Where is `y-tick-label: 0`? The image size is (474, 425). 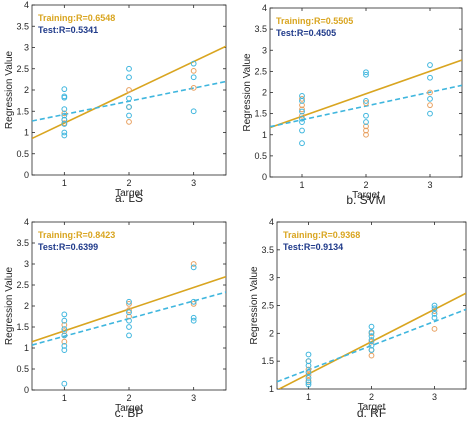 y-tick-label: 0 is located at coordinates (264, 177).